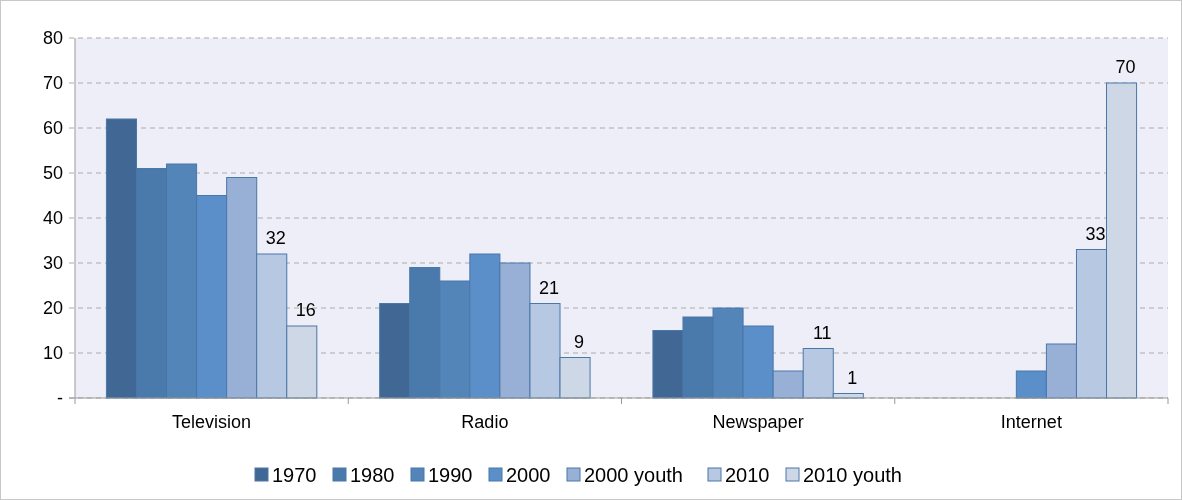 Image resolution: width=1182 pixels, height=500 pixels. What do you see at coordinates (579, 341) in the screenshot?
I see `data-label: 9` at bounding box center [579, 341].